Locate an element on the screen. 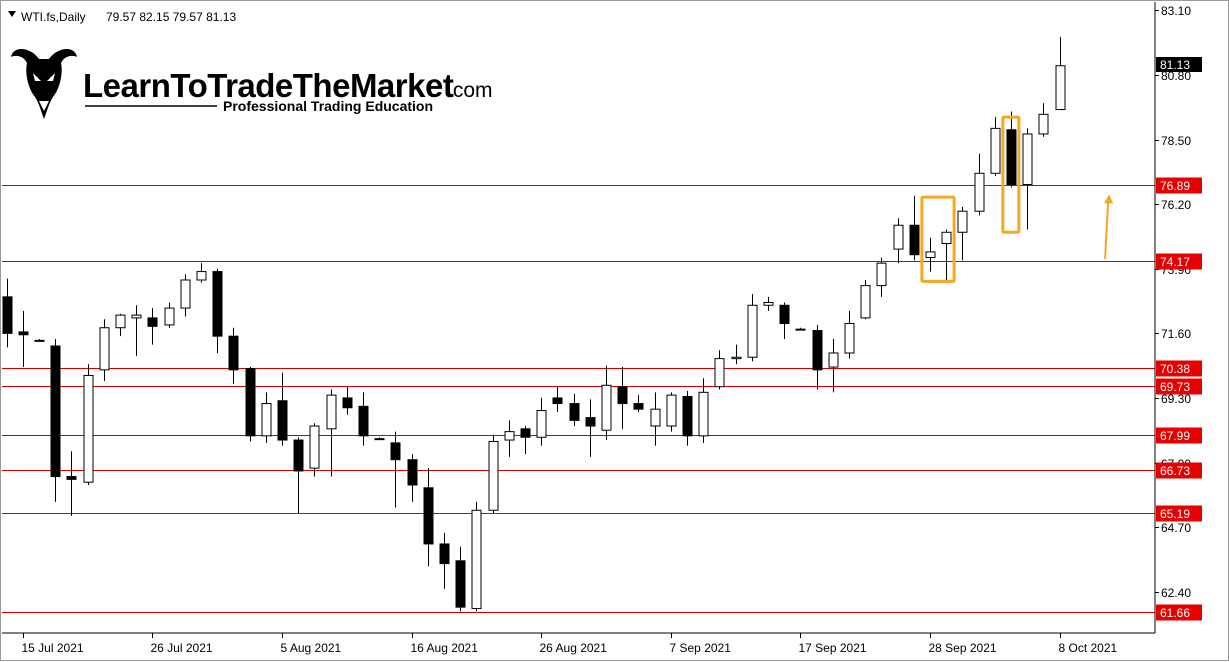 This screenshot has width=1229, height=662. arrow-shaft is located at coordinates (1107, 230).